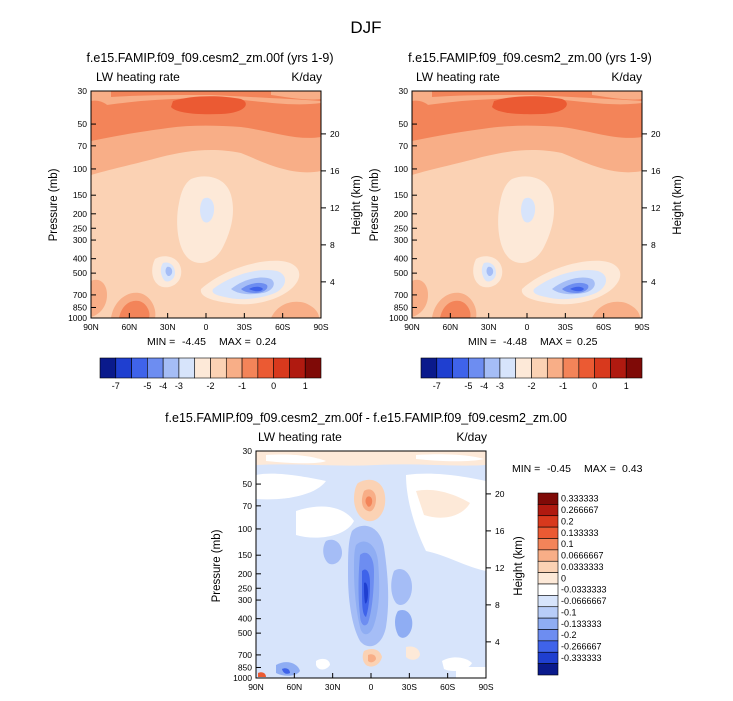 Image resolution: width=733 pixels, height=701 pixels. I want to click on colorbar-label: -7, so click(437, 386).